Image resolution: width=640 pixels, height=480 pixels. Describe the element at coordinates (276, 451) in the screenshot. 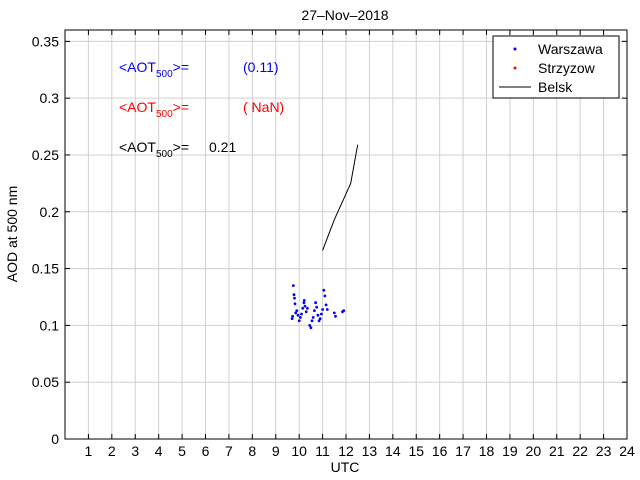

I see `x-tick-label: 9` at that location.